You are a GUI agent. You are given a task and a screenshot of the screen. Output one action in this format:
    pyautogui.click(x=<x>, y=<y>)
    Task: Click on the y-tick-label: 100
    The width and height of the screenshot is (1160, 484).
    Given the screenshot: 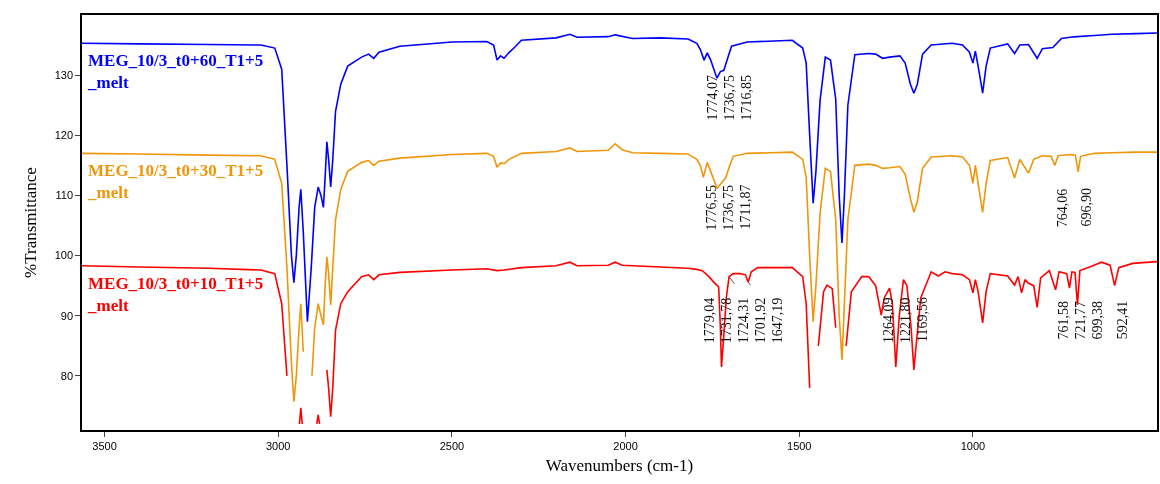 What is the action you would take?
    pyautogui.click(x=64, y=255)
    